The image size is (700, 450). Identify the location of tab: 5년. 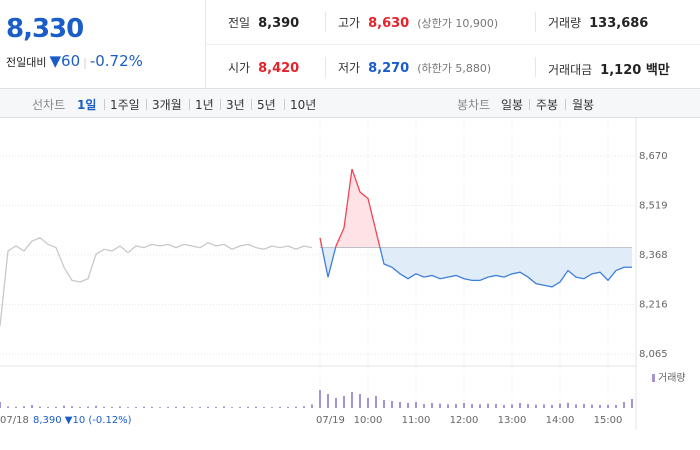
(266, 105).